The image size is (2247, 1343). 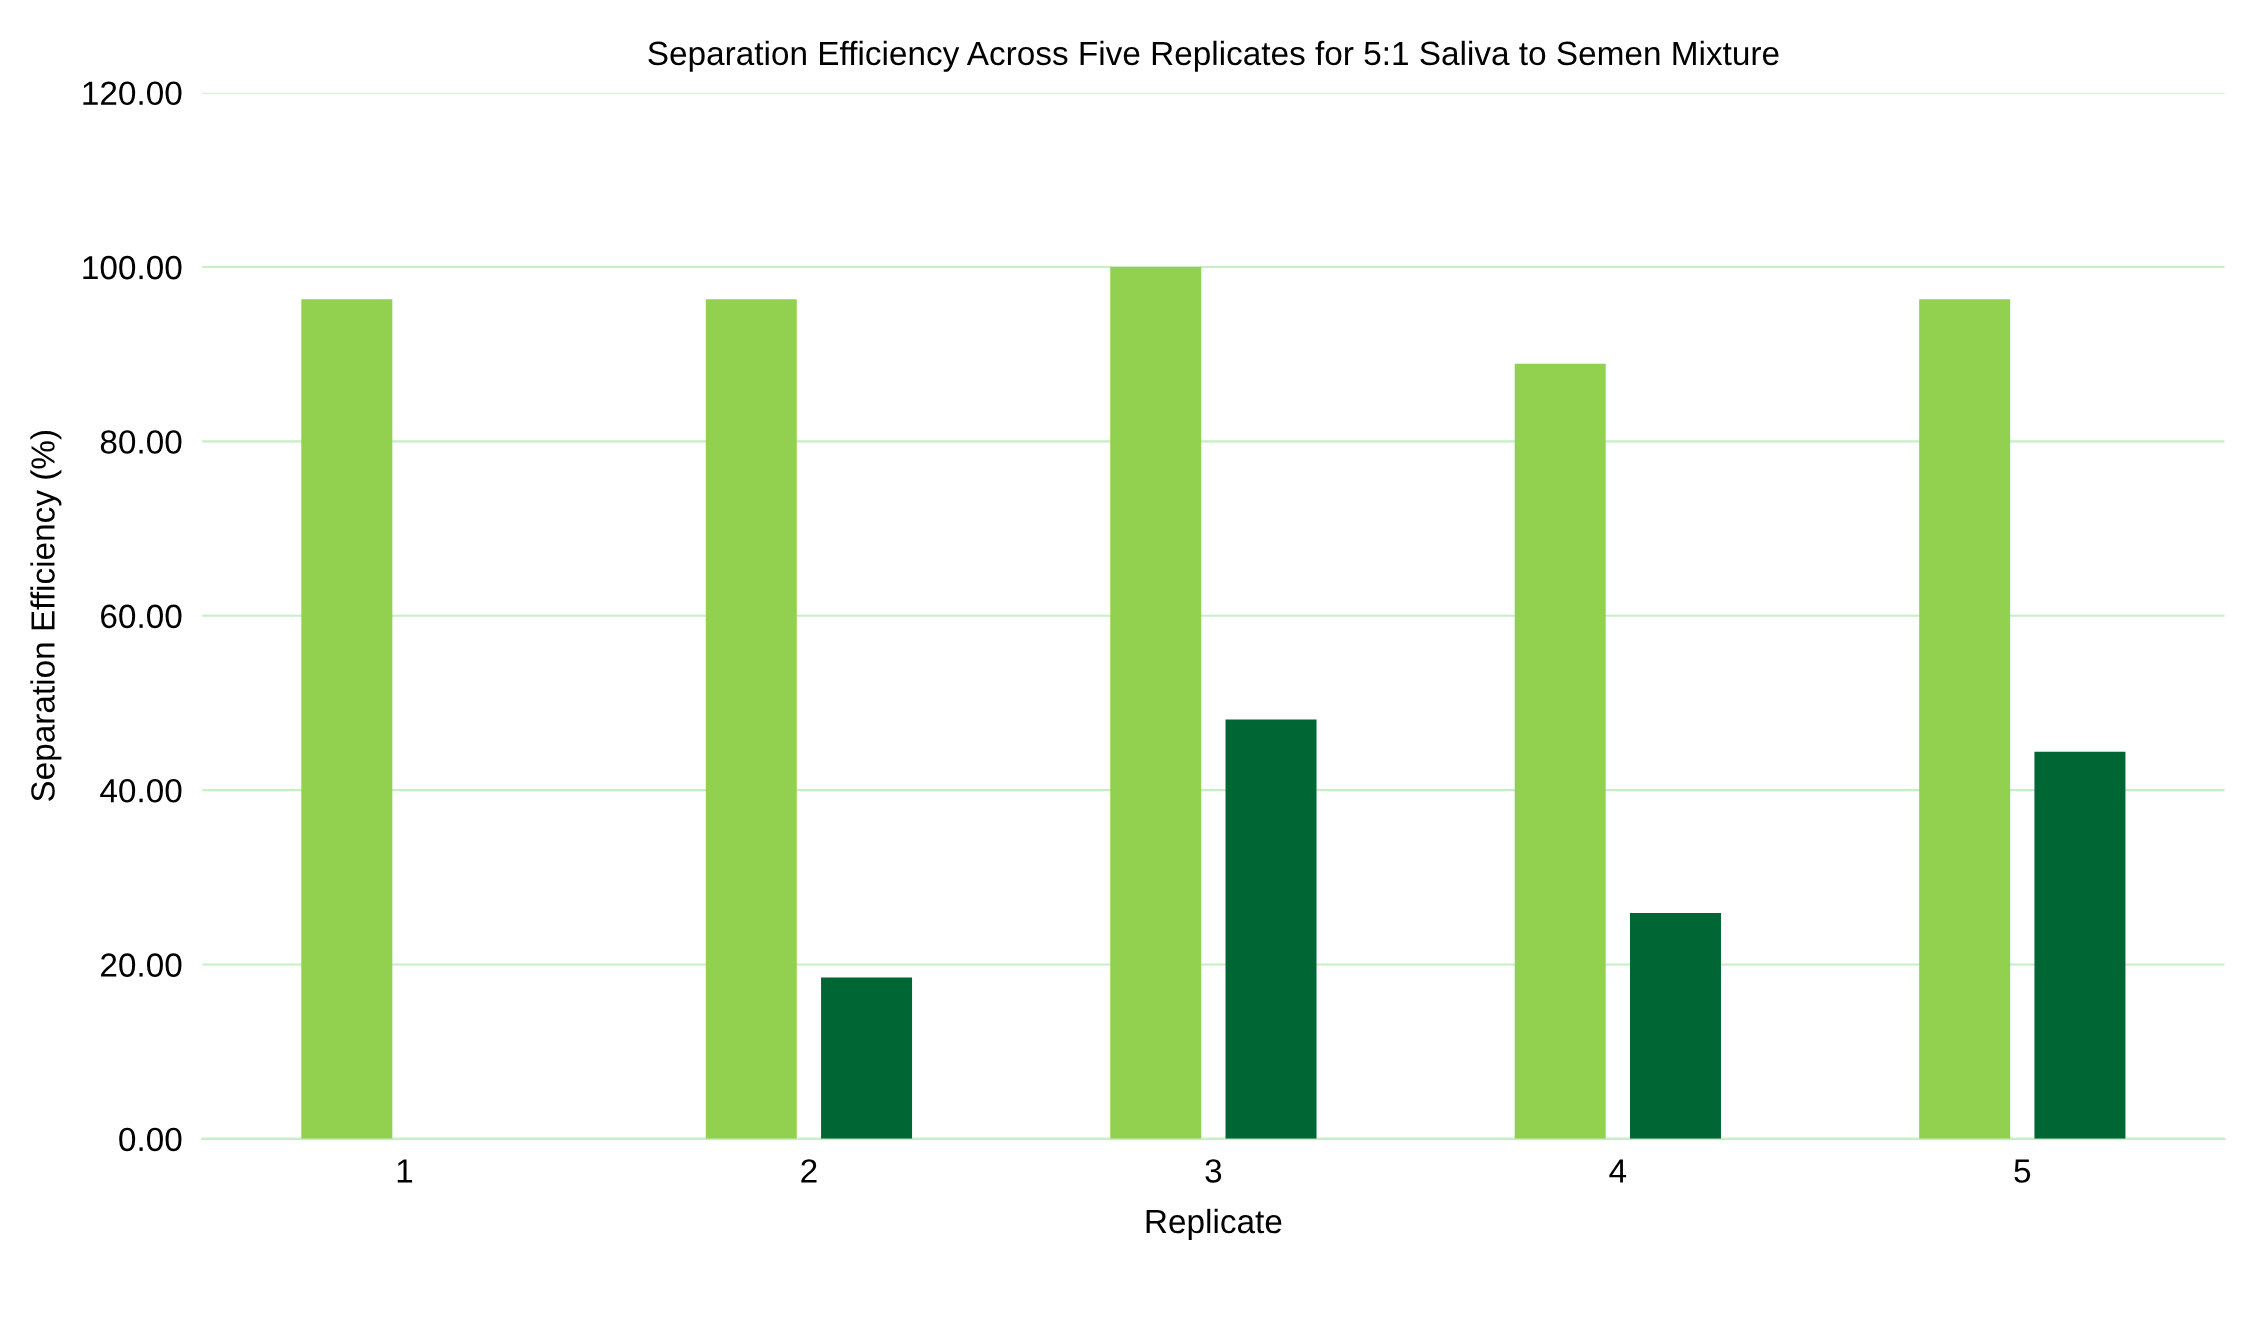 What do you see at coordinates (141, 616) in the screenshot?
I see `y-tick-label: 60.00` at bounding box center [141, 616].